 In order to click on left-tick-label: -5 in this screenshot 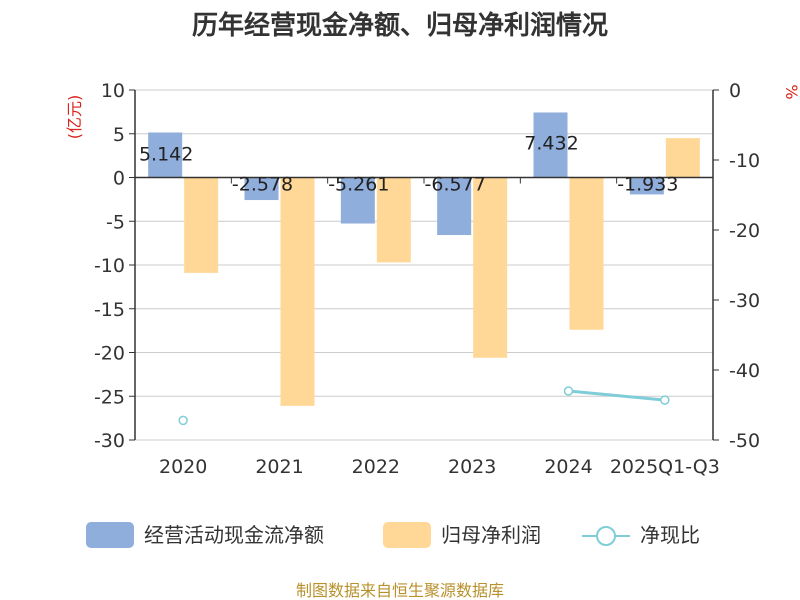, I will do `click(115, 222)`.